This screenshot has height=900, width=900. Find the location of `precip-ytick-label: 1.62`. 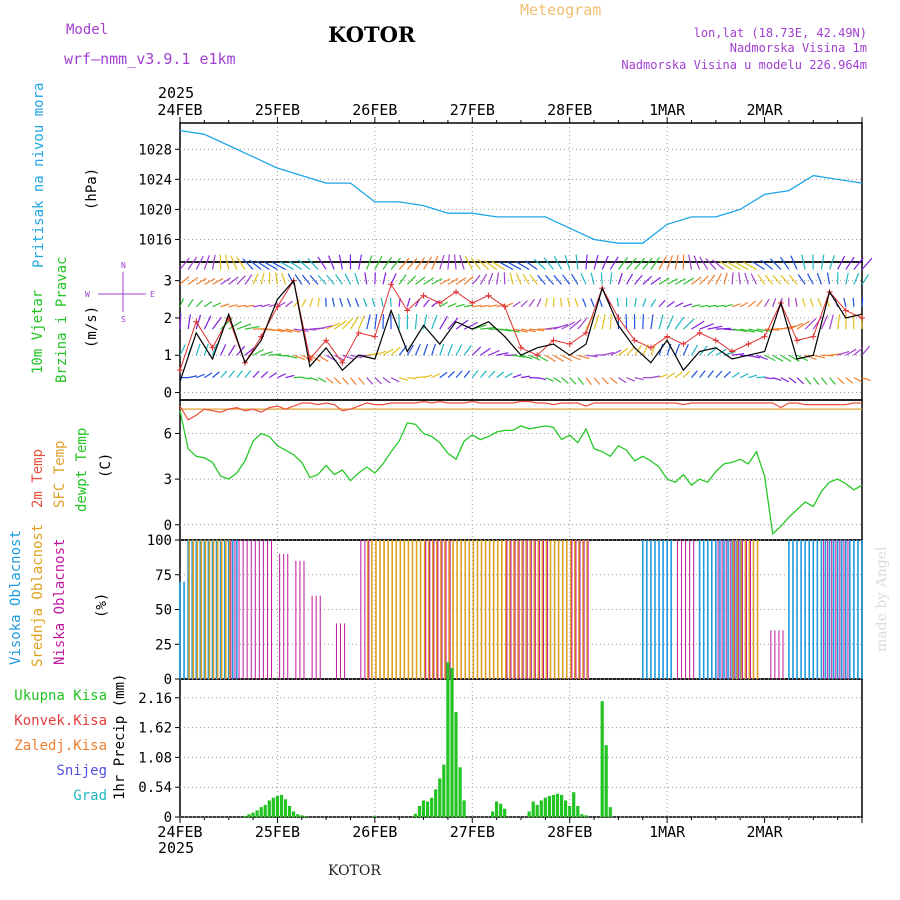

precip-ytick-label: 1.62 is located at coordinates (155, 729).